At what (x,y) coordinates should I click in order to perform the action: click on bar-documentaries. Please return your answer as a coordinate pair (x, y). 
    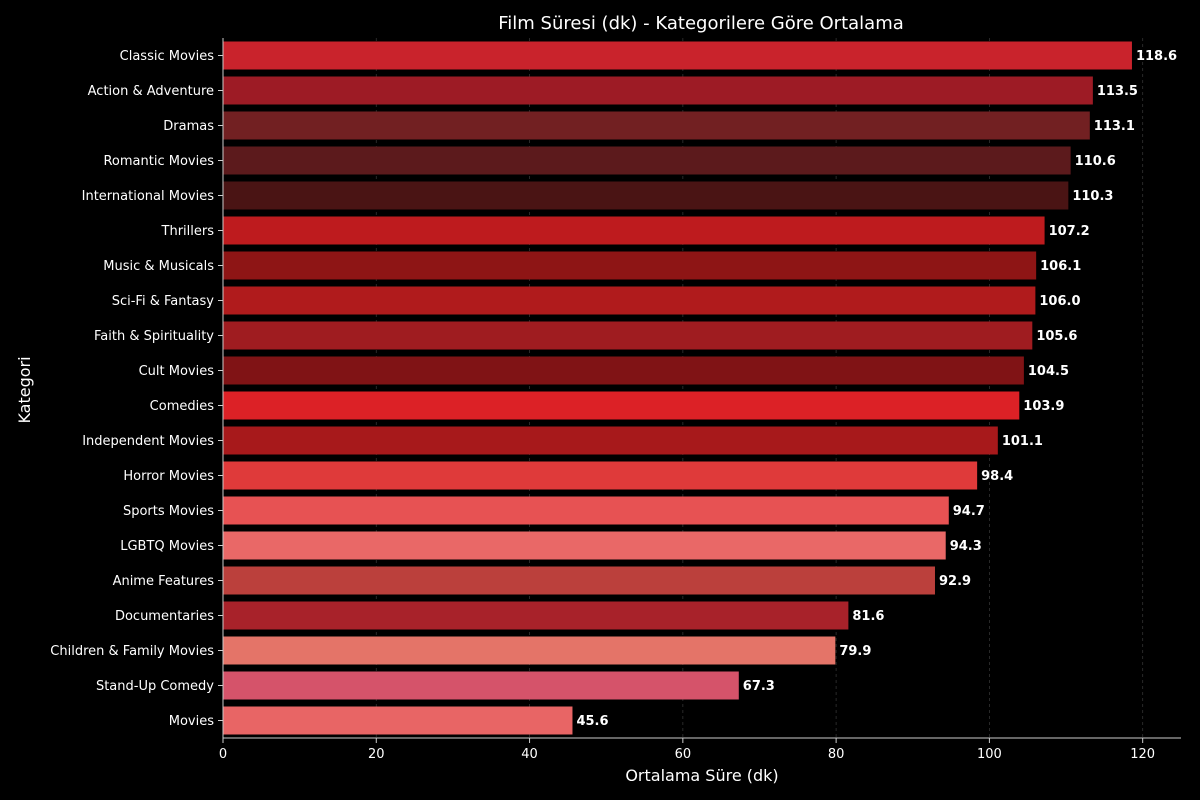
    Looking at the image, I should click on (536, 615).